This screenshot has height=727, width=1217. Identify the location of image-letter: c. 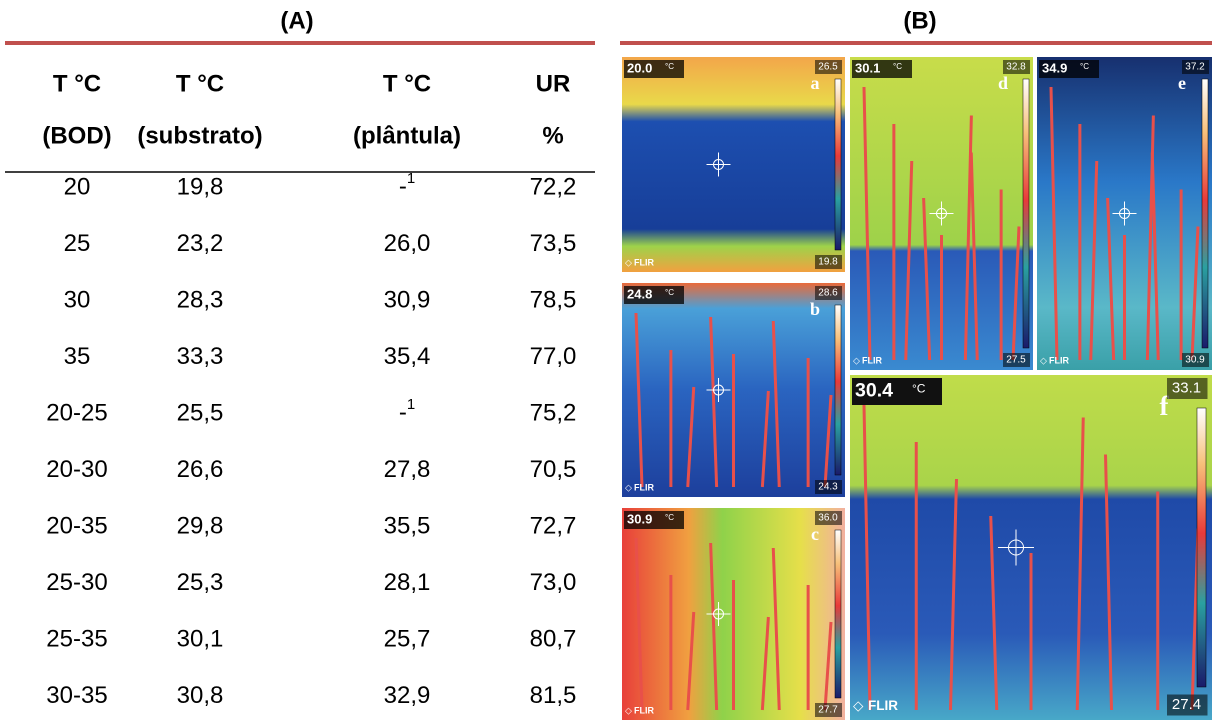
(815, 534).